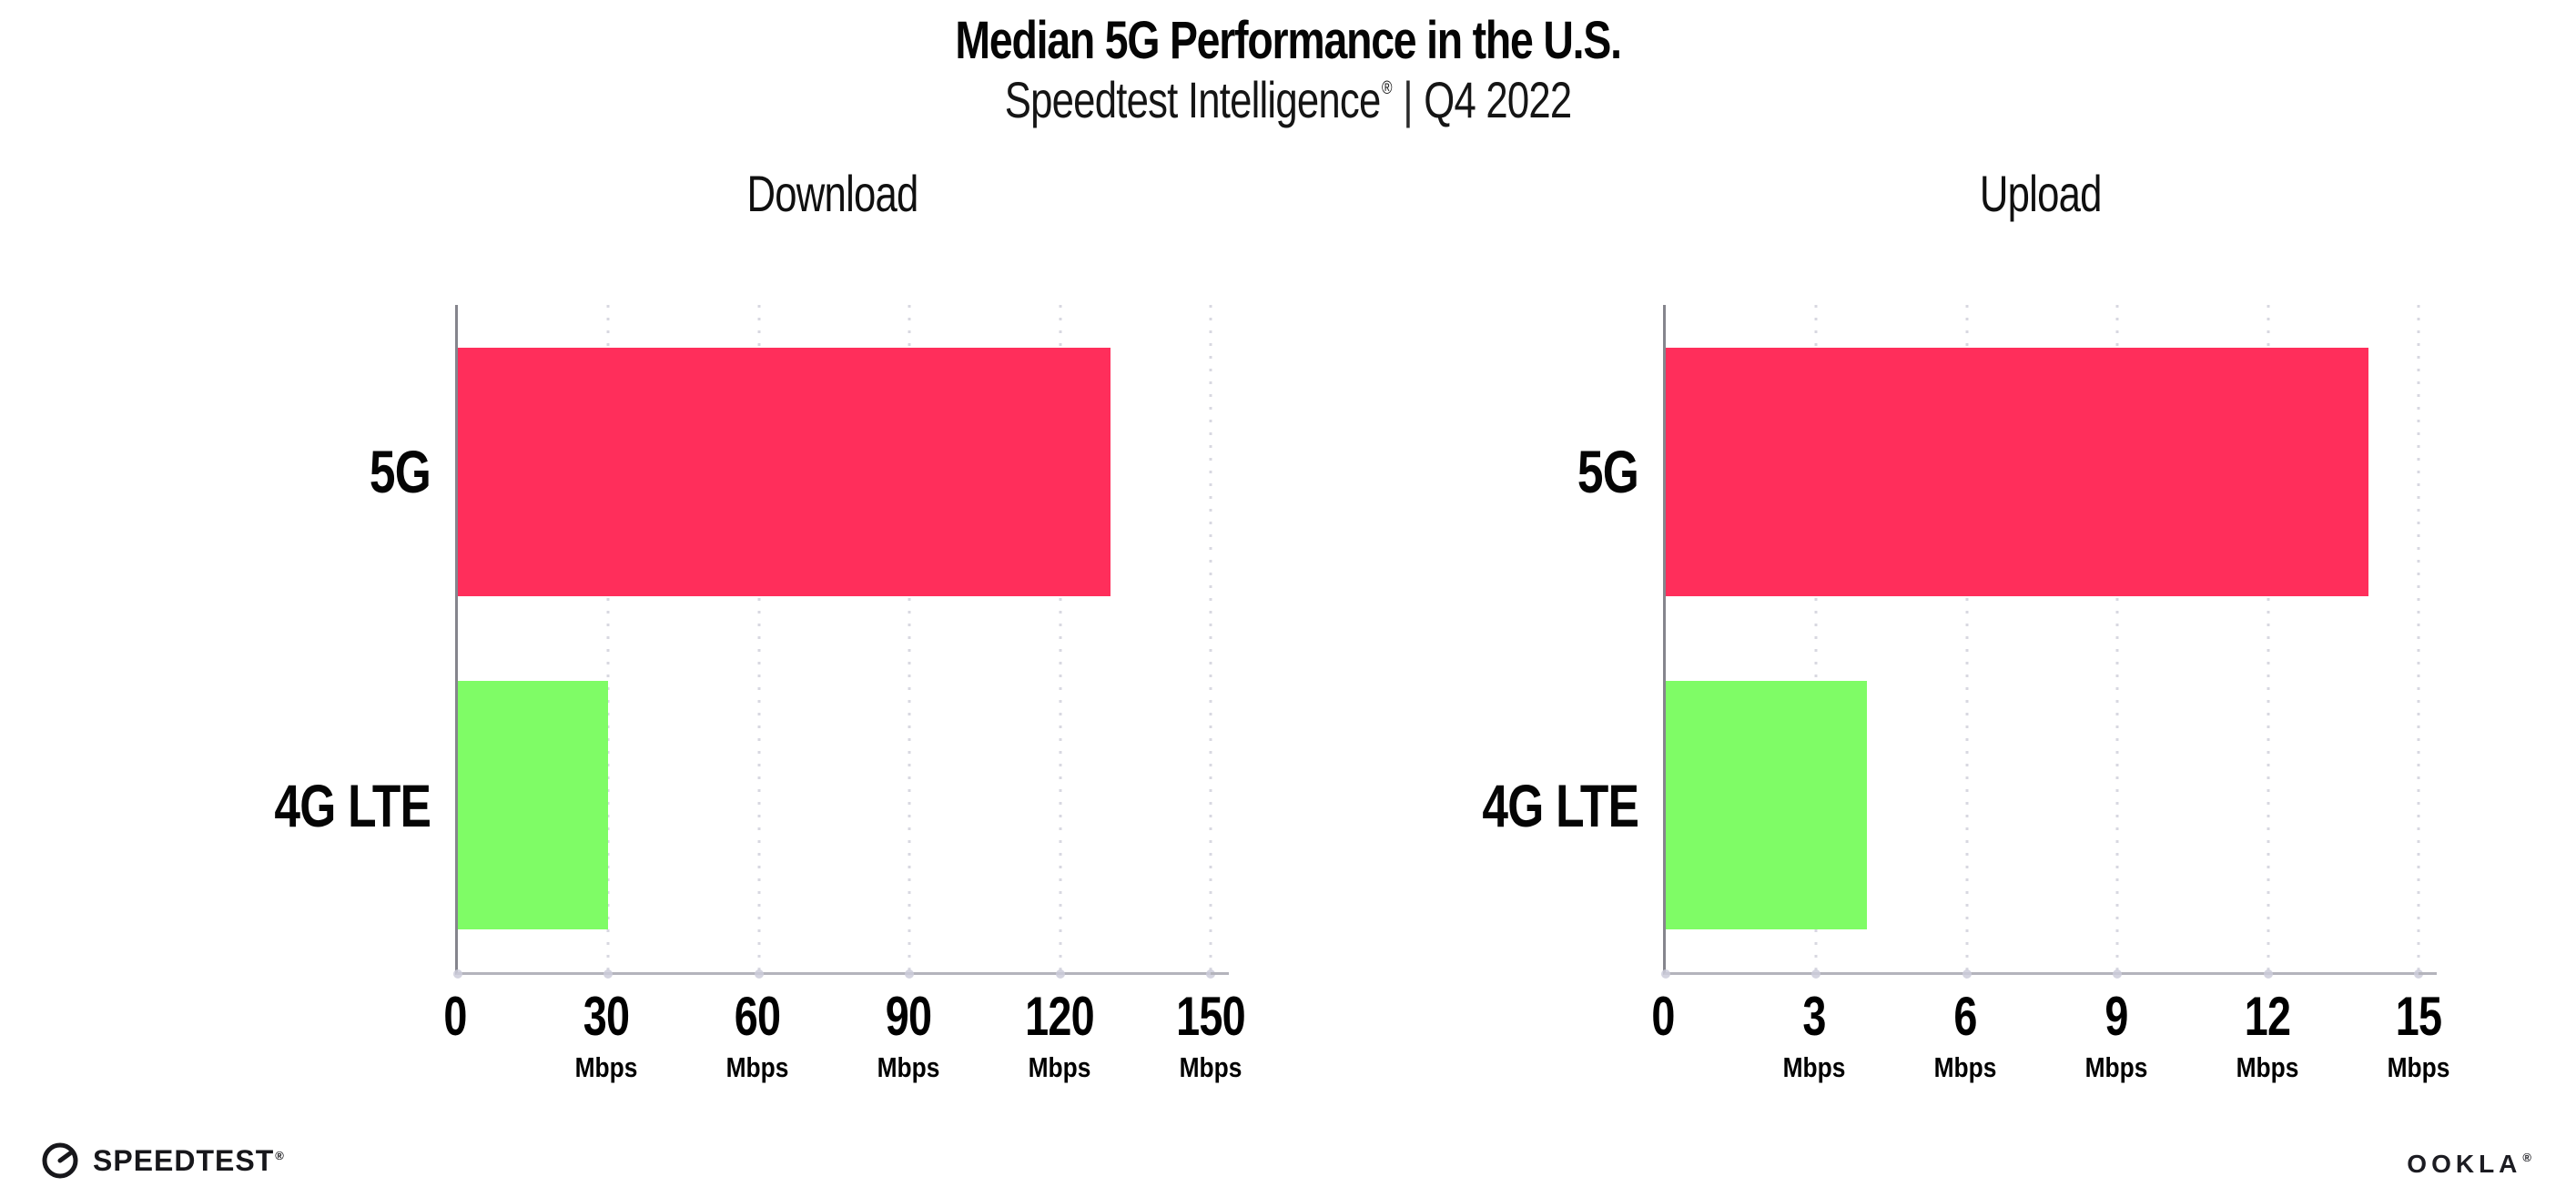 The width and height of the screenshot is (2576, 1197). I want to click on x-tick-label: 30 Mbps, so click(607, 1035).